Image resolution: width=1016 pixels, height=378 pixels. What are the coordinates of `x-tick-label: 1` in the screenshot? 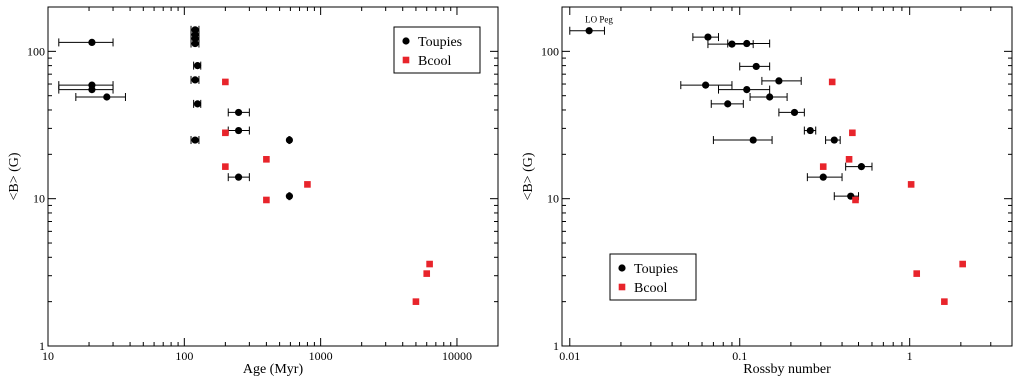 It's located at (910, 356).